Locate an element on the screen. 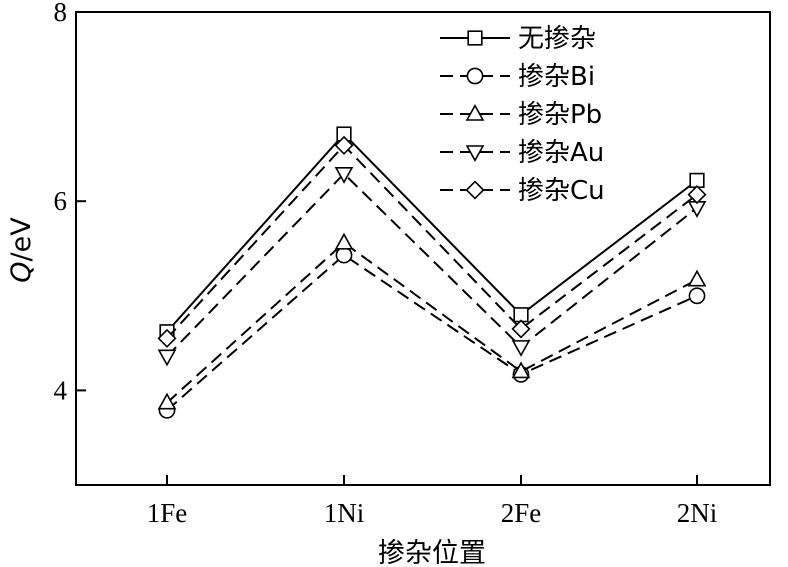 This screenshot has height=567, width=788. legend-label: 无掺杂 is located at coordinates (557, 39).